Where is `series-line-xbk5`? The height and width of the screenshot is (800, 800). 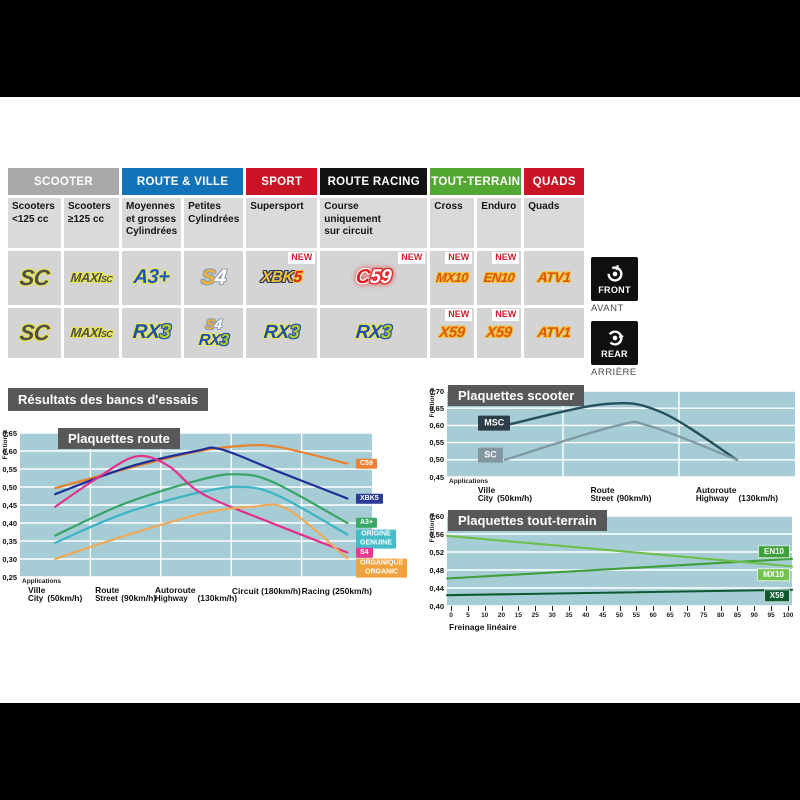 series-line-xbk5 is located at coordinates (201, 473).